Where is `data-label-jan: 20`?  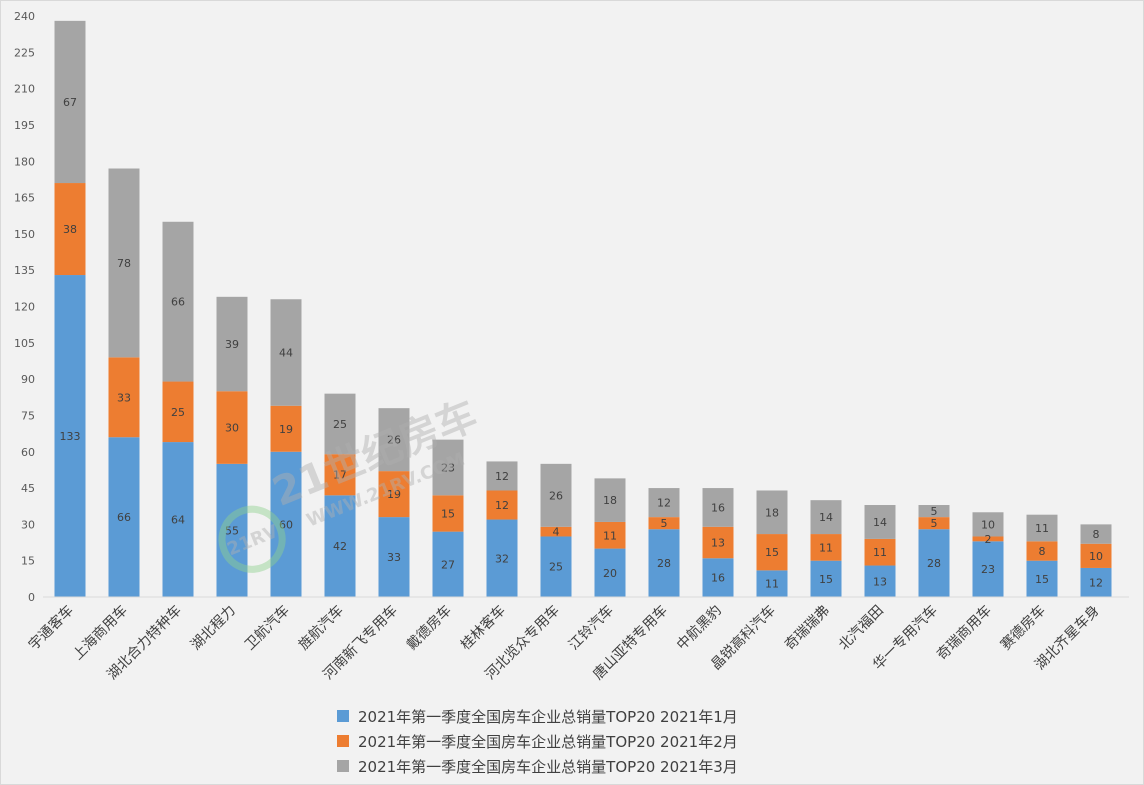
data-label-jan: 20 is located at coordinates (610, 573).